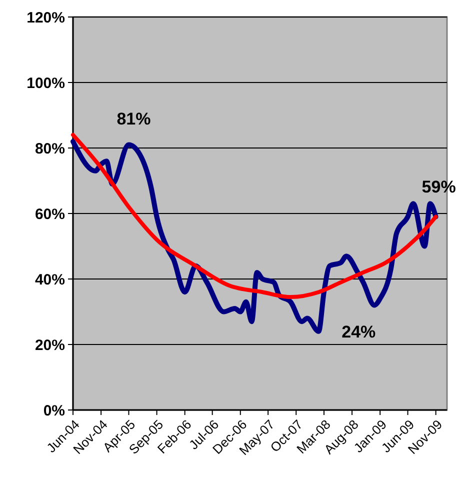 The height and width of the screenshot is (487, 463). I want to click on y-tick-label: 80%, so click(49, 149).